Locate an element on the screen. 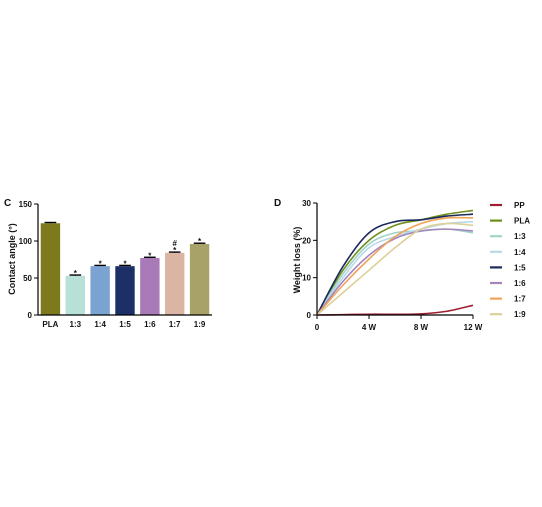  series-line-PLA is located at coordinates (395, 262).